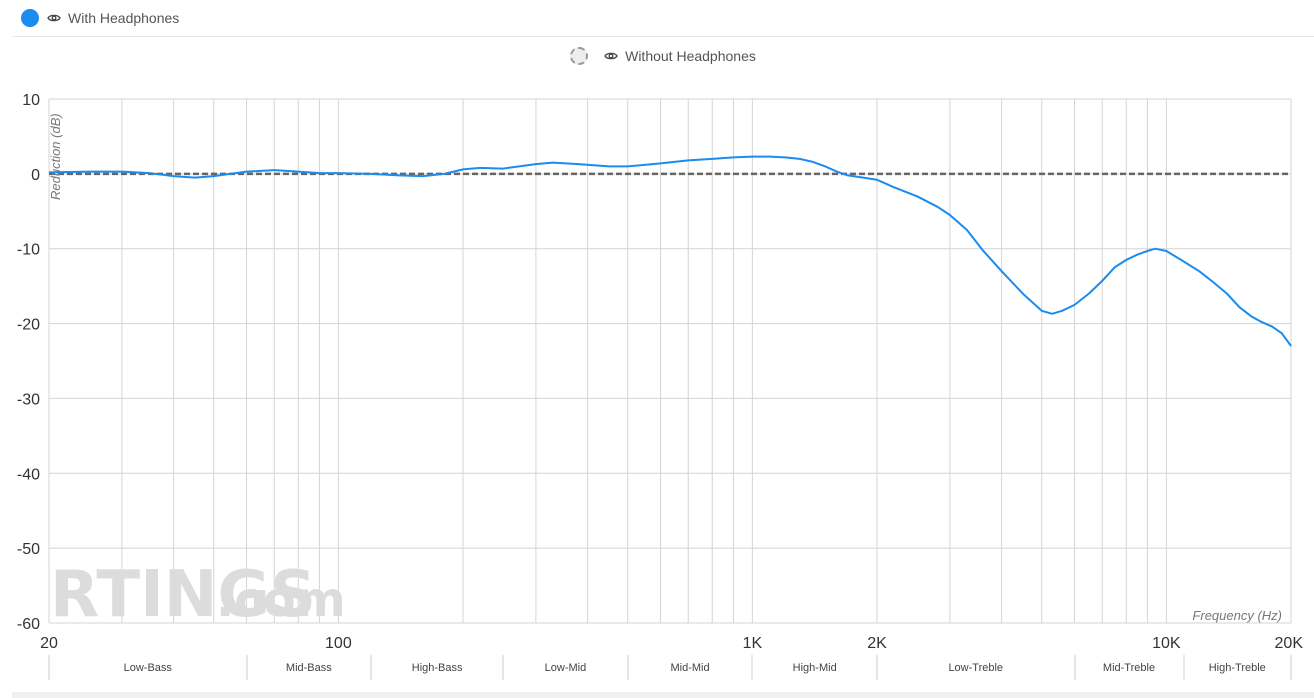 Image resolution: width=1314 pixels, height=698 pixels. Describe the element at coordinates (877, 643) in the screenshot. I see `x-tick-label: 2K` at that location.